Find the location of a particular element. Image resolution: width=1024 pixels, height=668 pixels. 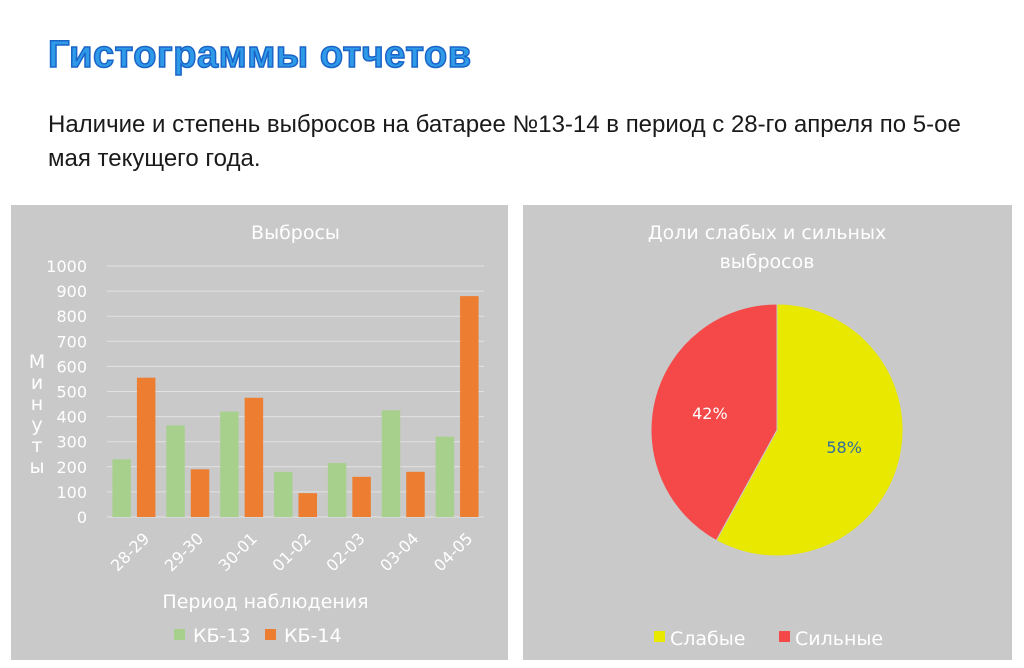

pie-slice-weak is located at coordinates (809, 430).